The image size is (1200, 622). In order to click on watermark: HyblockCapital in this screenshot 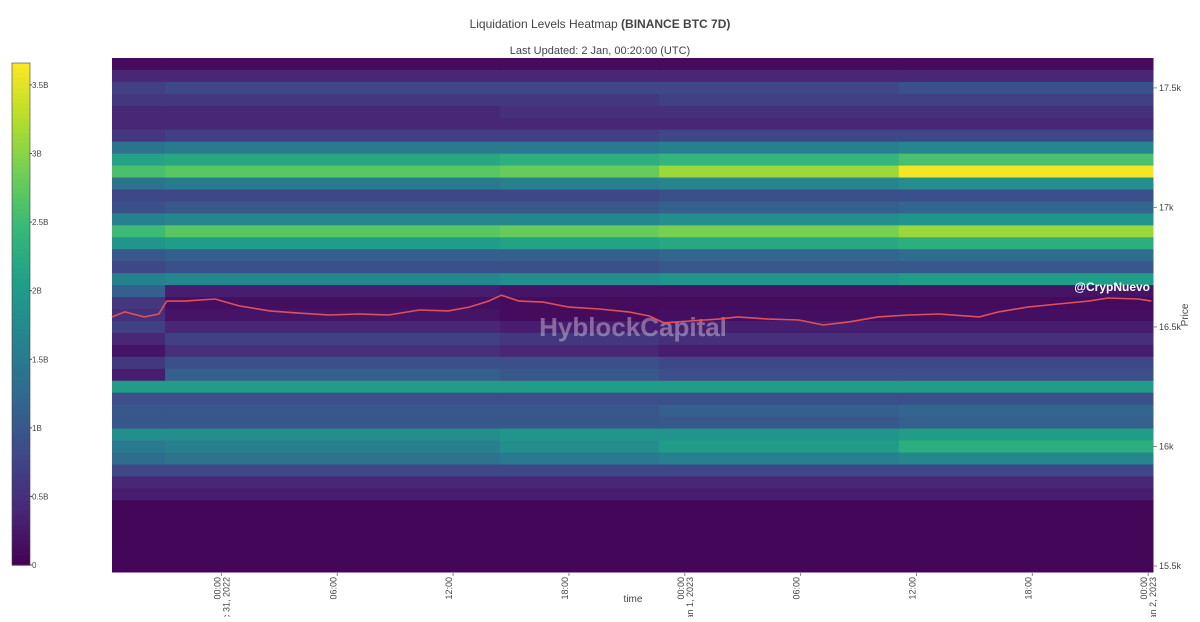, I will do `click(633, 327)`.